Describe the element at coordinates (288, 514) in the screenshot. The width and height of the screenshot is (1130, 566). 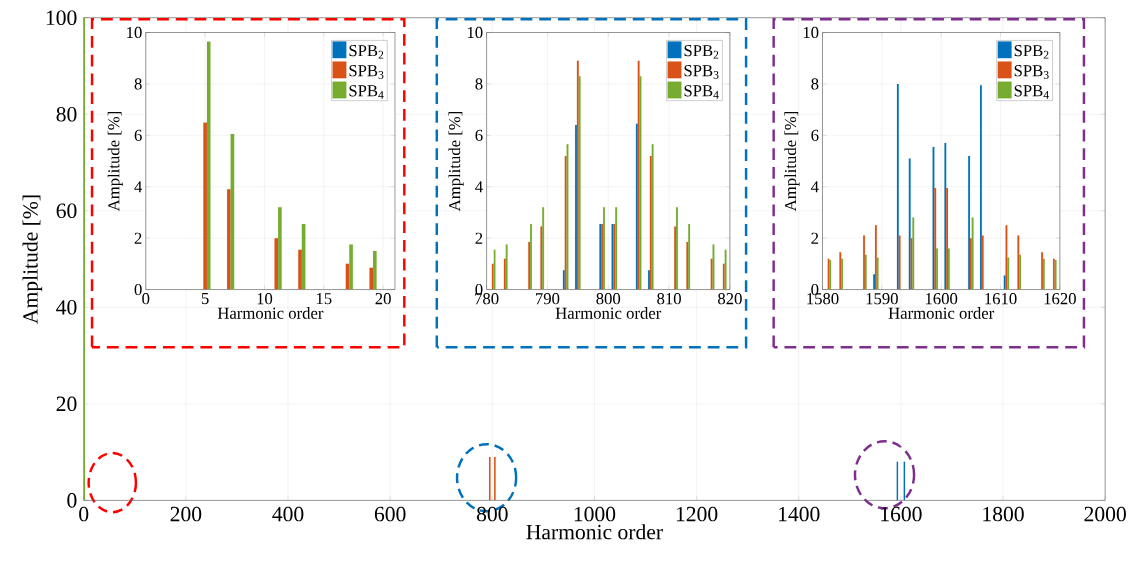
I see `x-tick-label: 400` at that location.